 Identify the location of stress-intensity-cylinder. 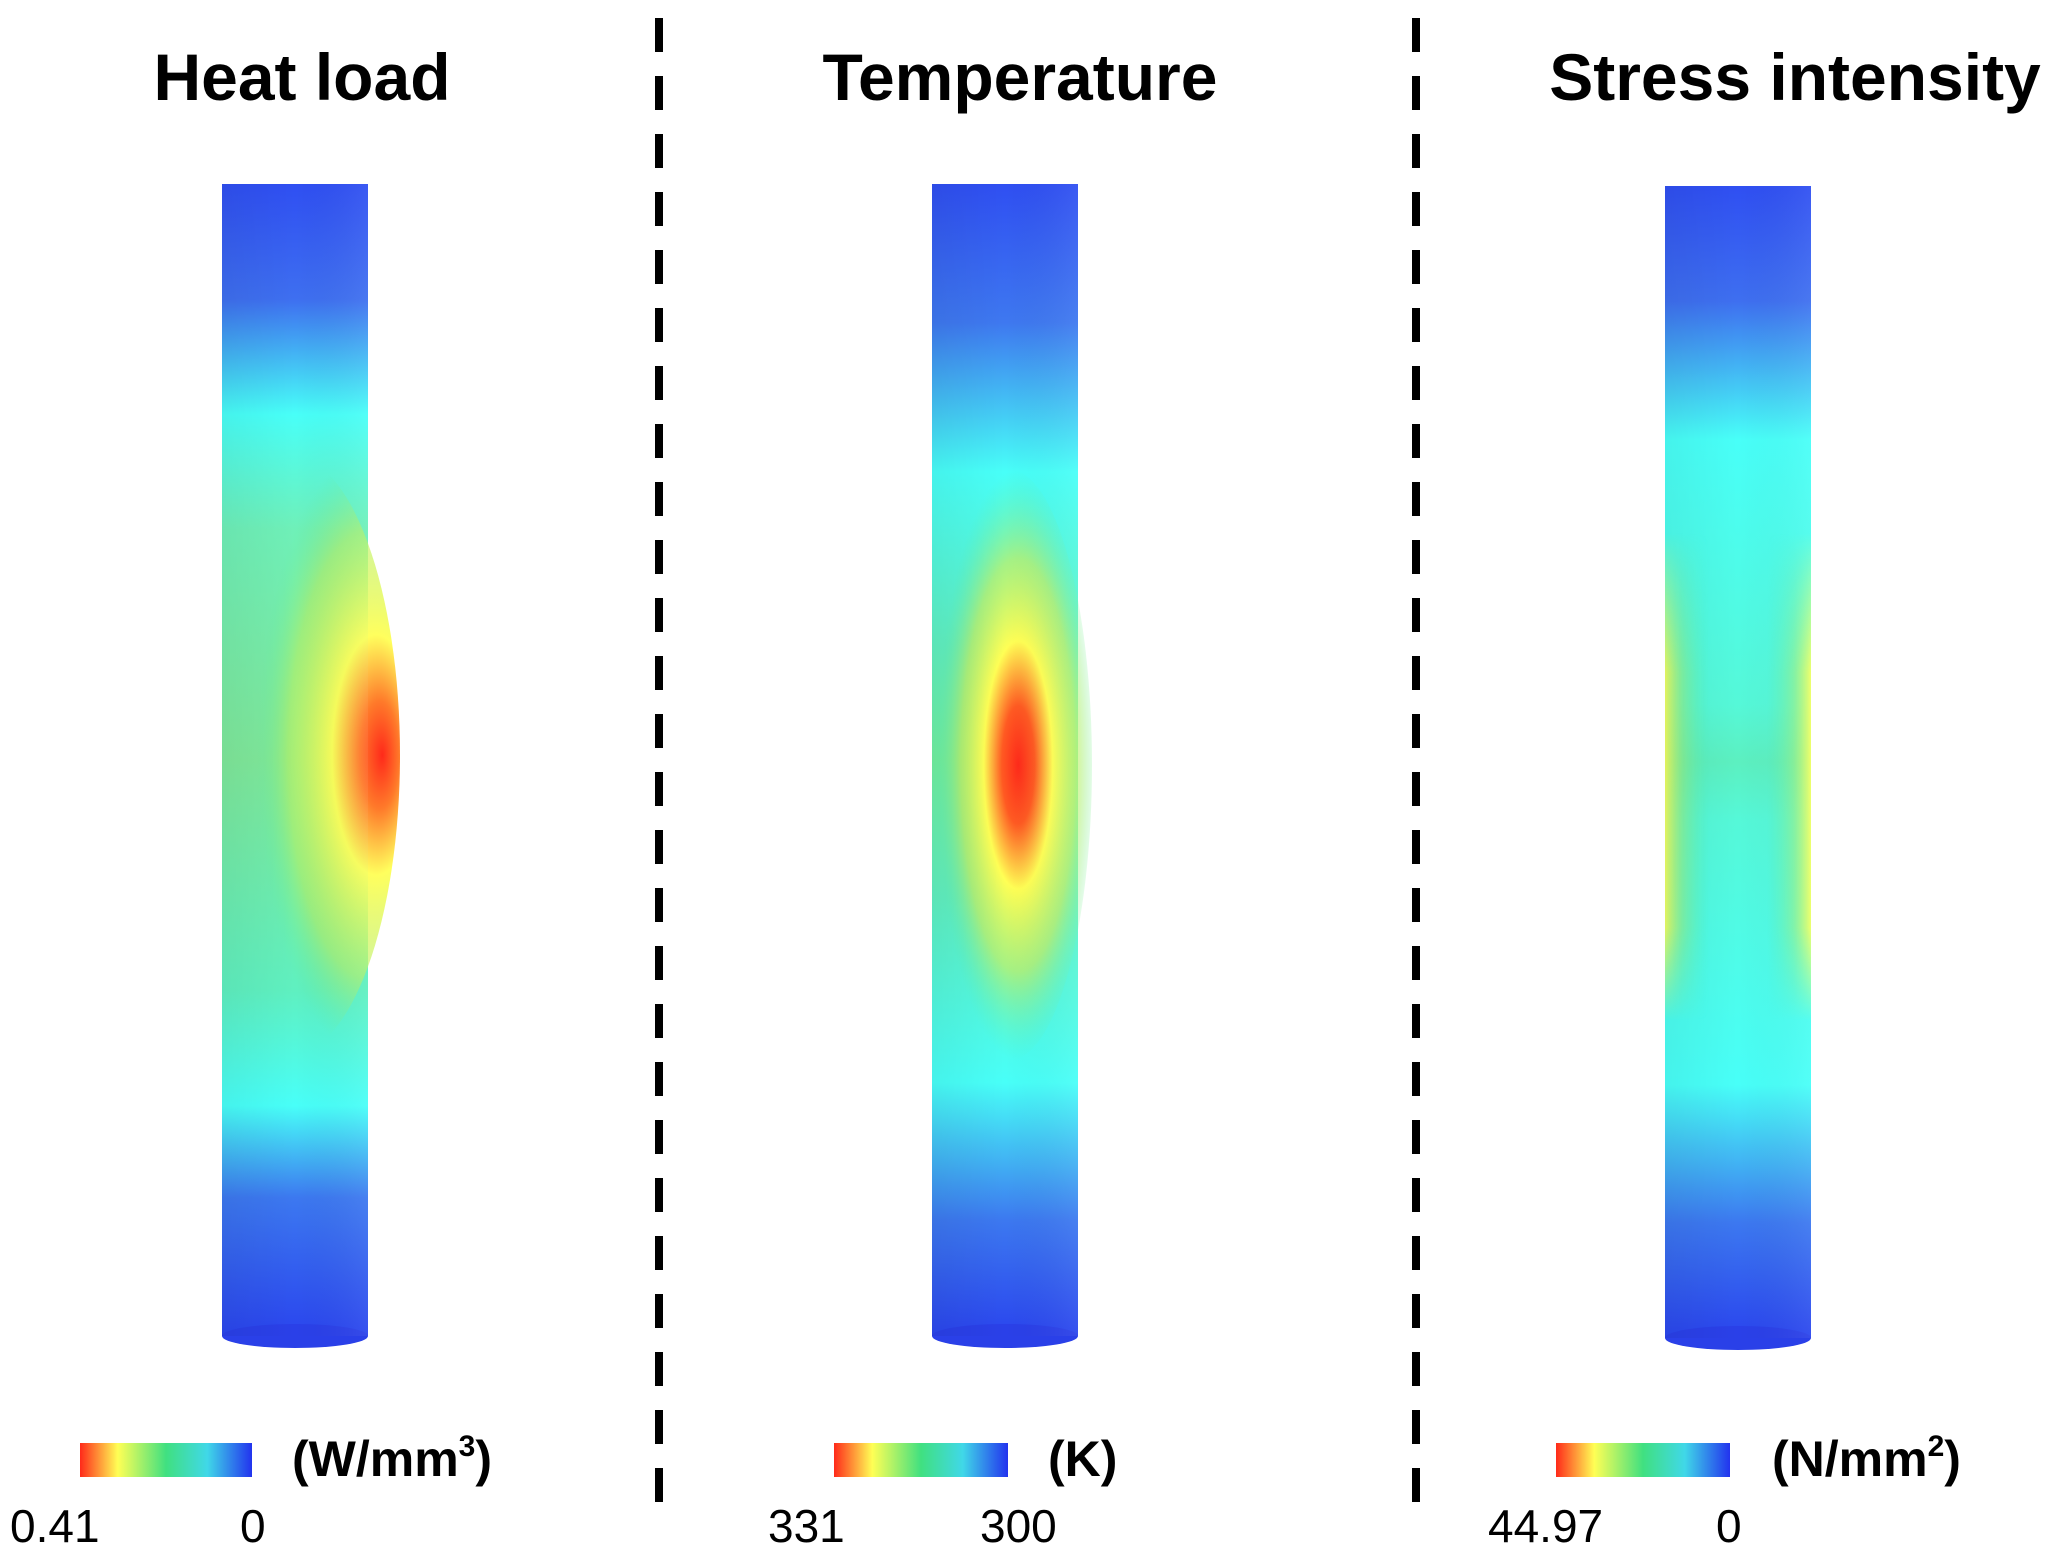
(1738, 768).